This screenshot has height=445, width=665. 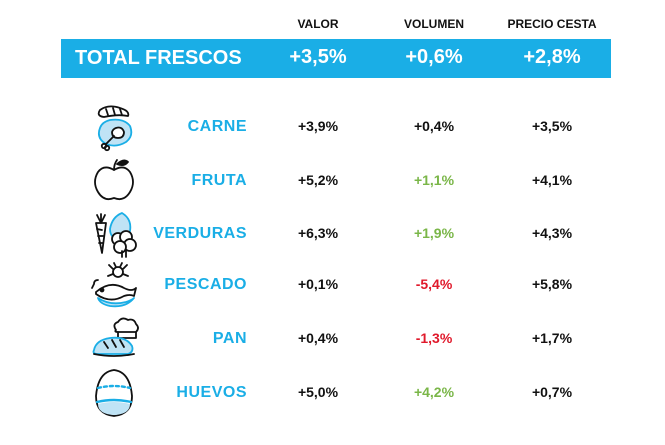 I want to click on fish-icon, so click(x=114, y=285).